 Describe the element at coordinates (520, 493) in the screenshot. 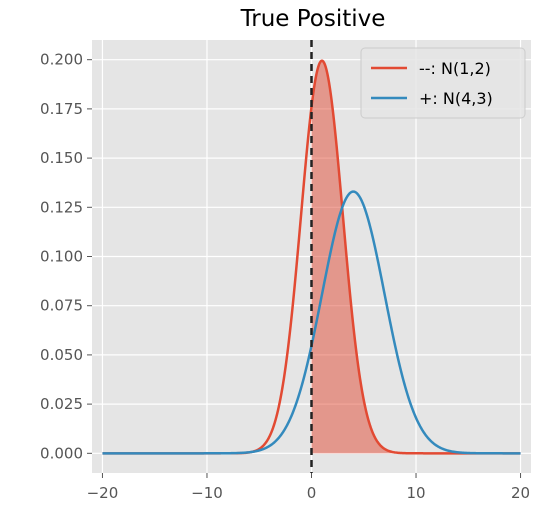

I see `x-tick-label: 20` at that location.